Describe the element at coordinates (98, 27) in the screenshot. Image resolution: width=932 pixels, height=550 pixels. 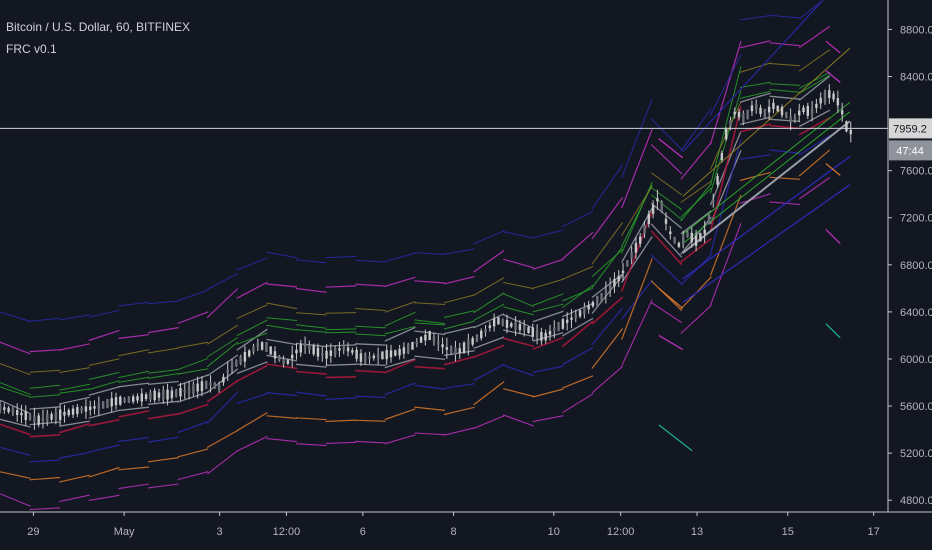
I see `symbol-title: Bitcoin / U.S. Dollar, 60, BITFINEX` at that location.